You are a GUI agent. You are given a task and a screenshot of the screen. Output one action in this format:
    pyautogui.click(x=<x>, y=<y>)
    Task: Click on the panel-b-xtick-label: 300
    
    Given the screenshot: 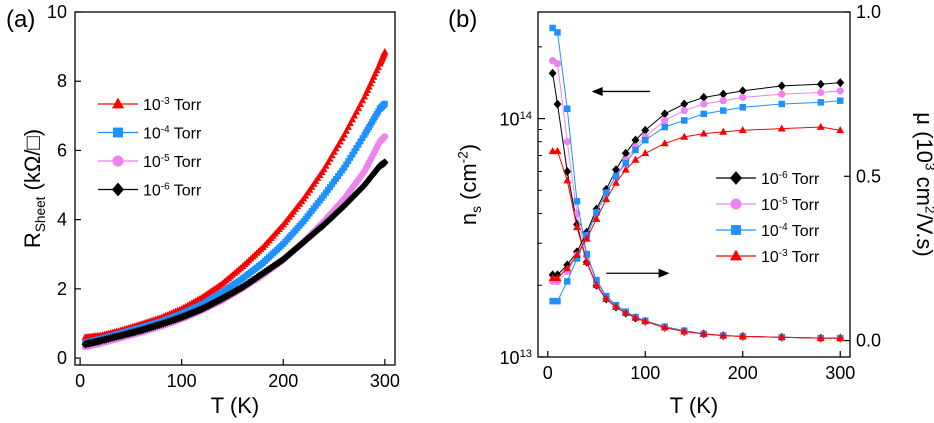 What is the action you would take?
    pyautogui.click(x=840, y=373)
    